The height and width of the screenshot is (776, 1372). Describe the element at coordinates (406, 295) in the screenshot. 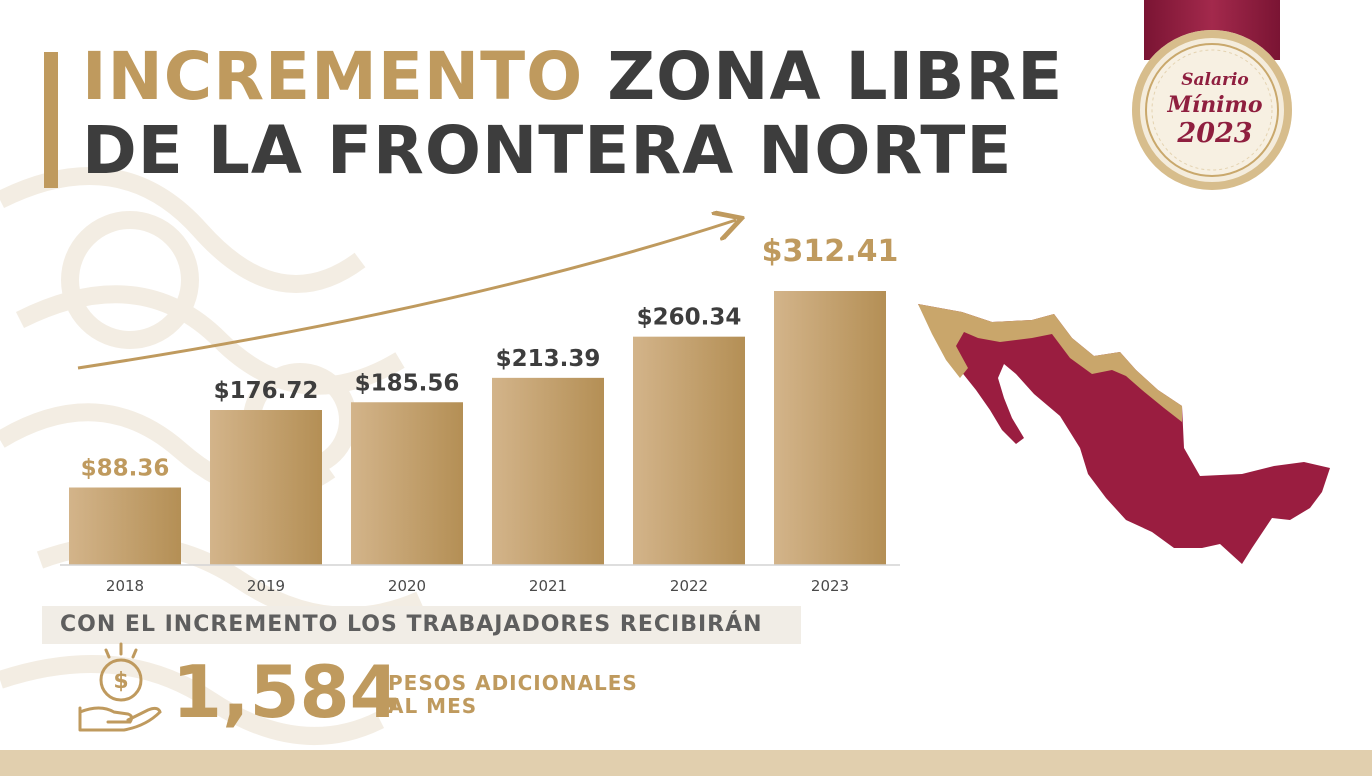

I see `trend-arrow` at that location.